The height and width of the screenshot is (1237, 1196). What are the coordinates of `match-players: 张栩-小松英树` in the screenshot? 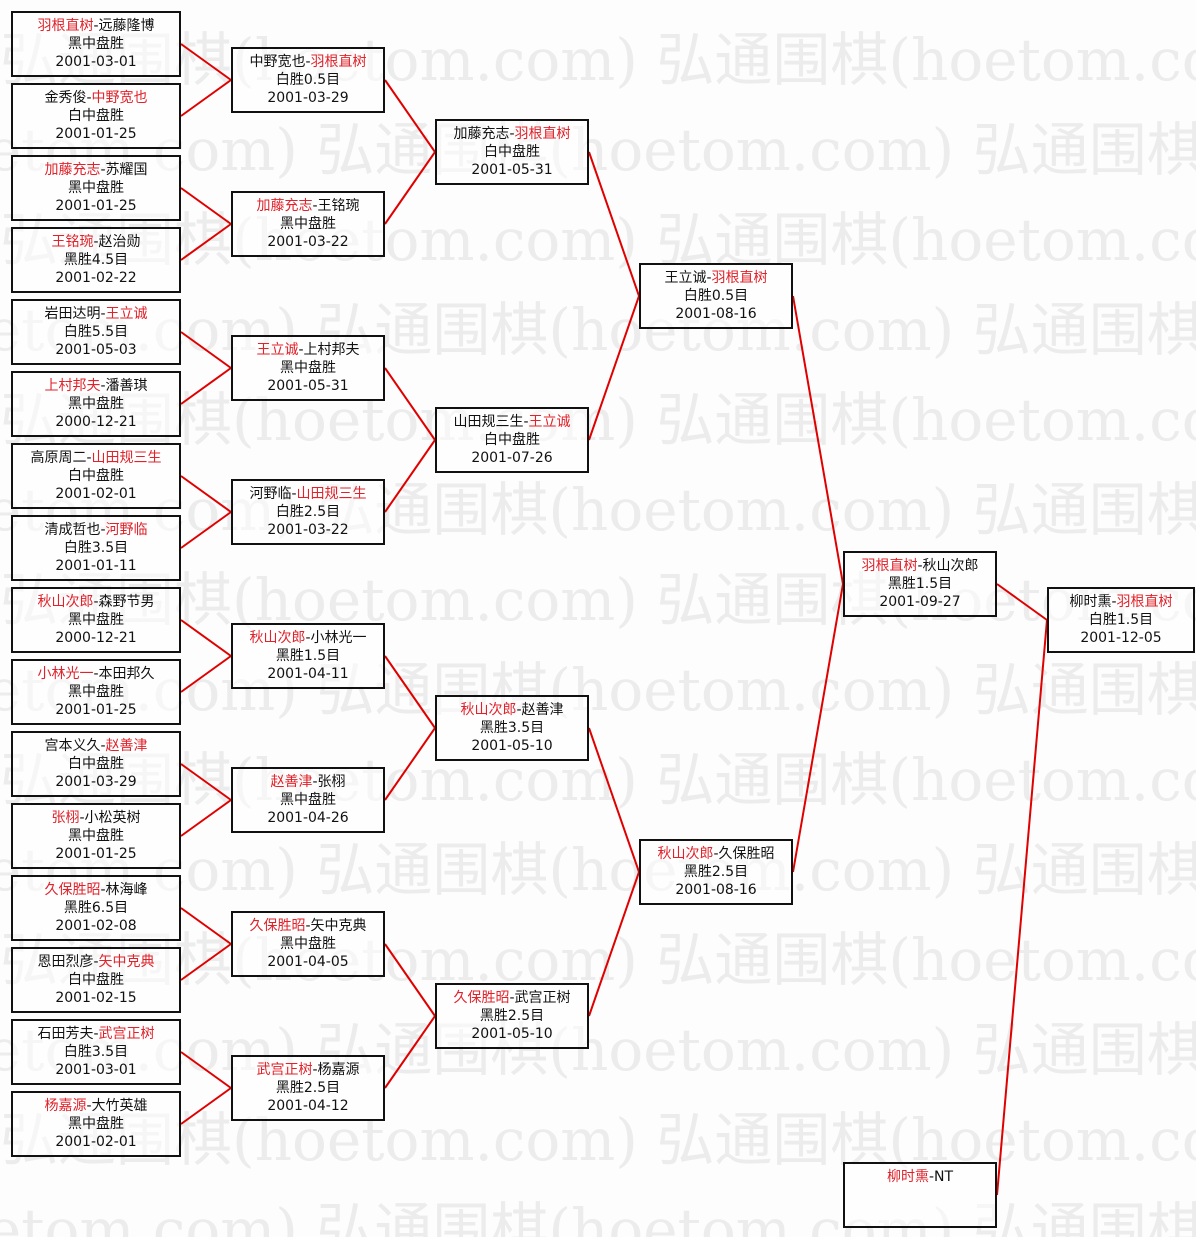 It's located at (96, 818).